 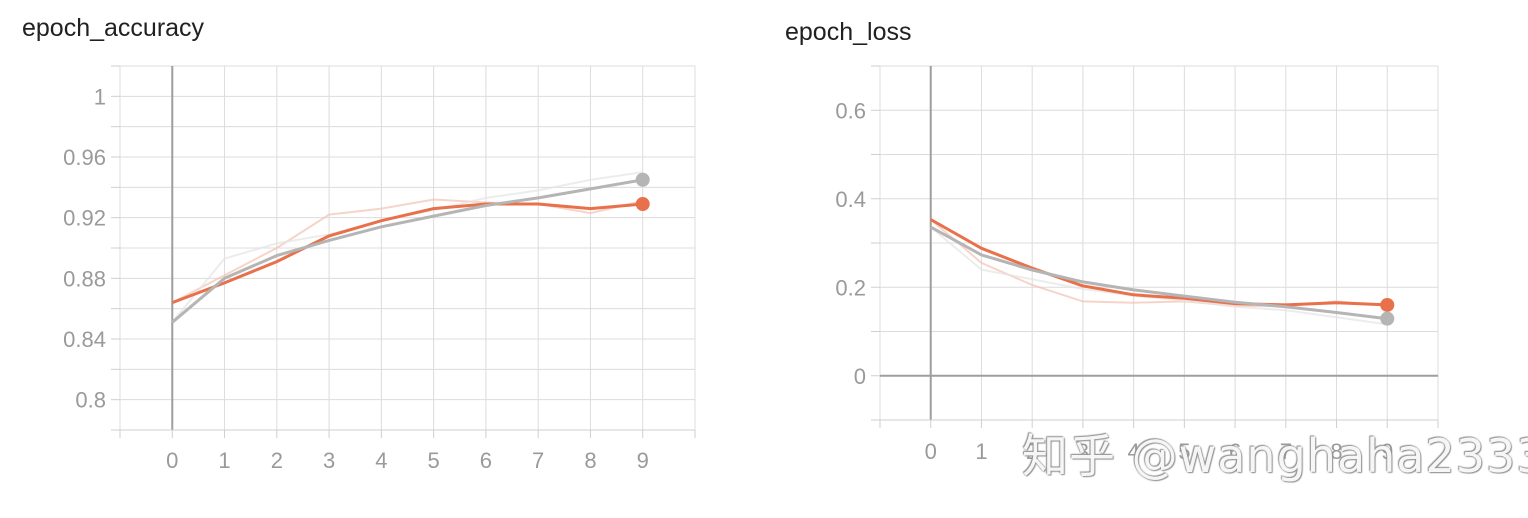 I want to click on watermark-text: 知乎 @wanghaha2333, so click(x=1275, y=456).